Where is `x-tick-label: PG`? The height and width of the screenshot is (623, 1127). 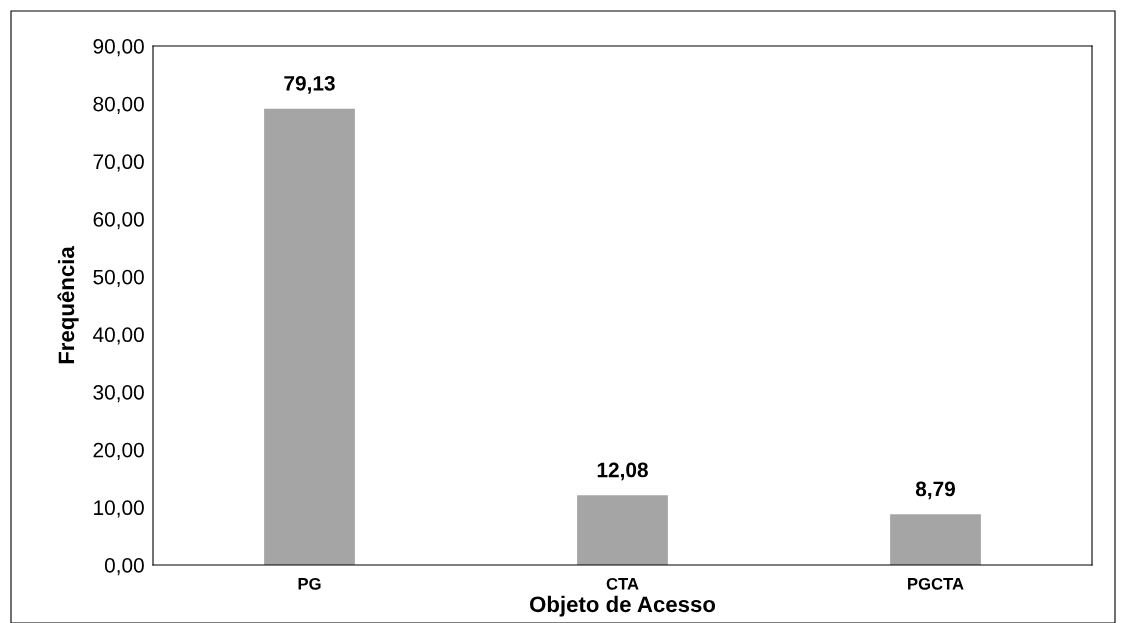
x-tick-label: PG is located at coordinates (309, 583).